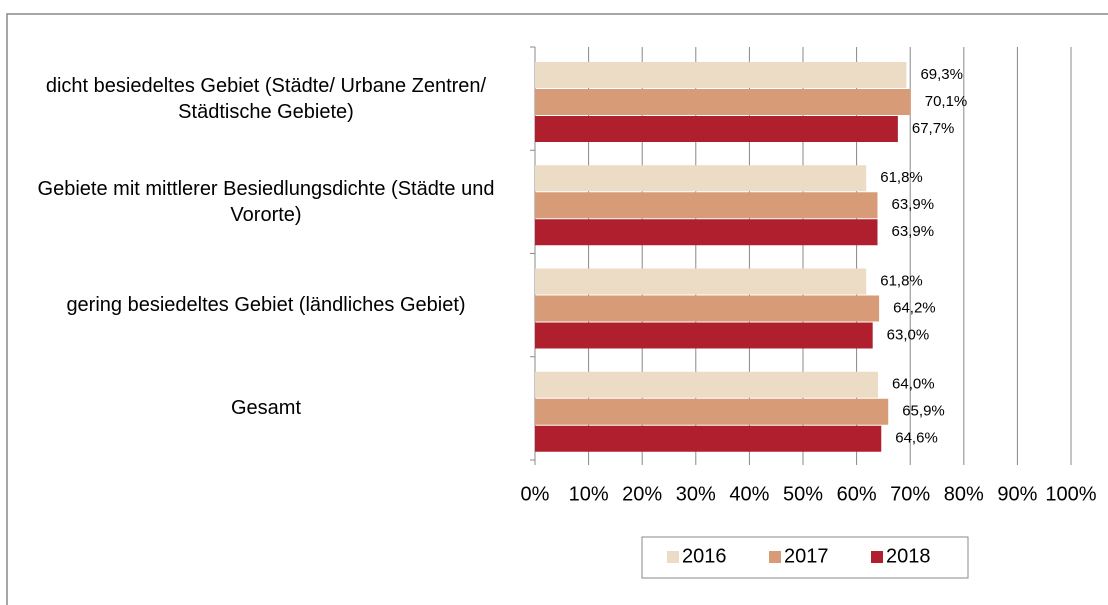 The image size is (1108, 605). Describe the element at coordinates (535, 494) in the screenshot. I see `x-tick-label: 0%` at that location.